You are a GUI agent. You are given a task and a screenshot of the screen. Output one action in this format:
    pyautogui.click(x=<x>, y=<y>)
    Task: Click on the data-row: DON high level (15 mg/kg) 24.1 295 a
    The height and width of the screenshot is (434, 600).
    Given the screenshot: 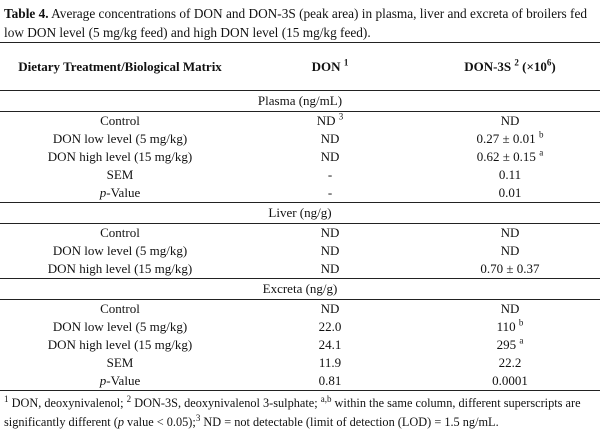 What is the action you would take?
    pyautogui.click(x=300, y=345)
    